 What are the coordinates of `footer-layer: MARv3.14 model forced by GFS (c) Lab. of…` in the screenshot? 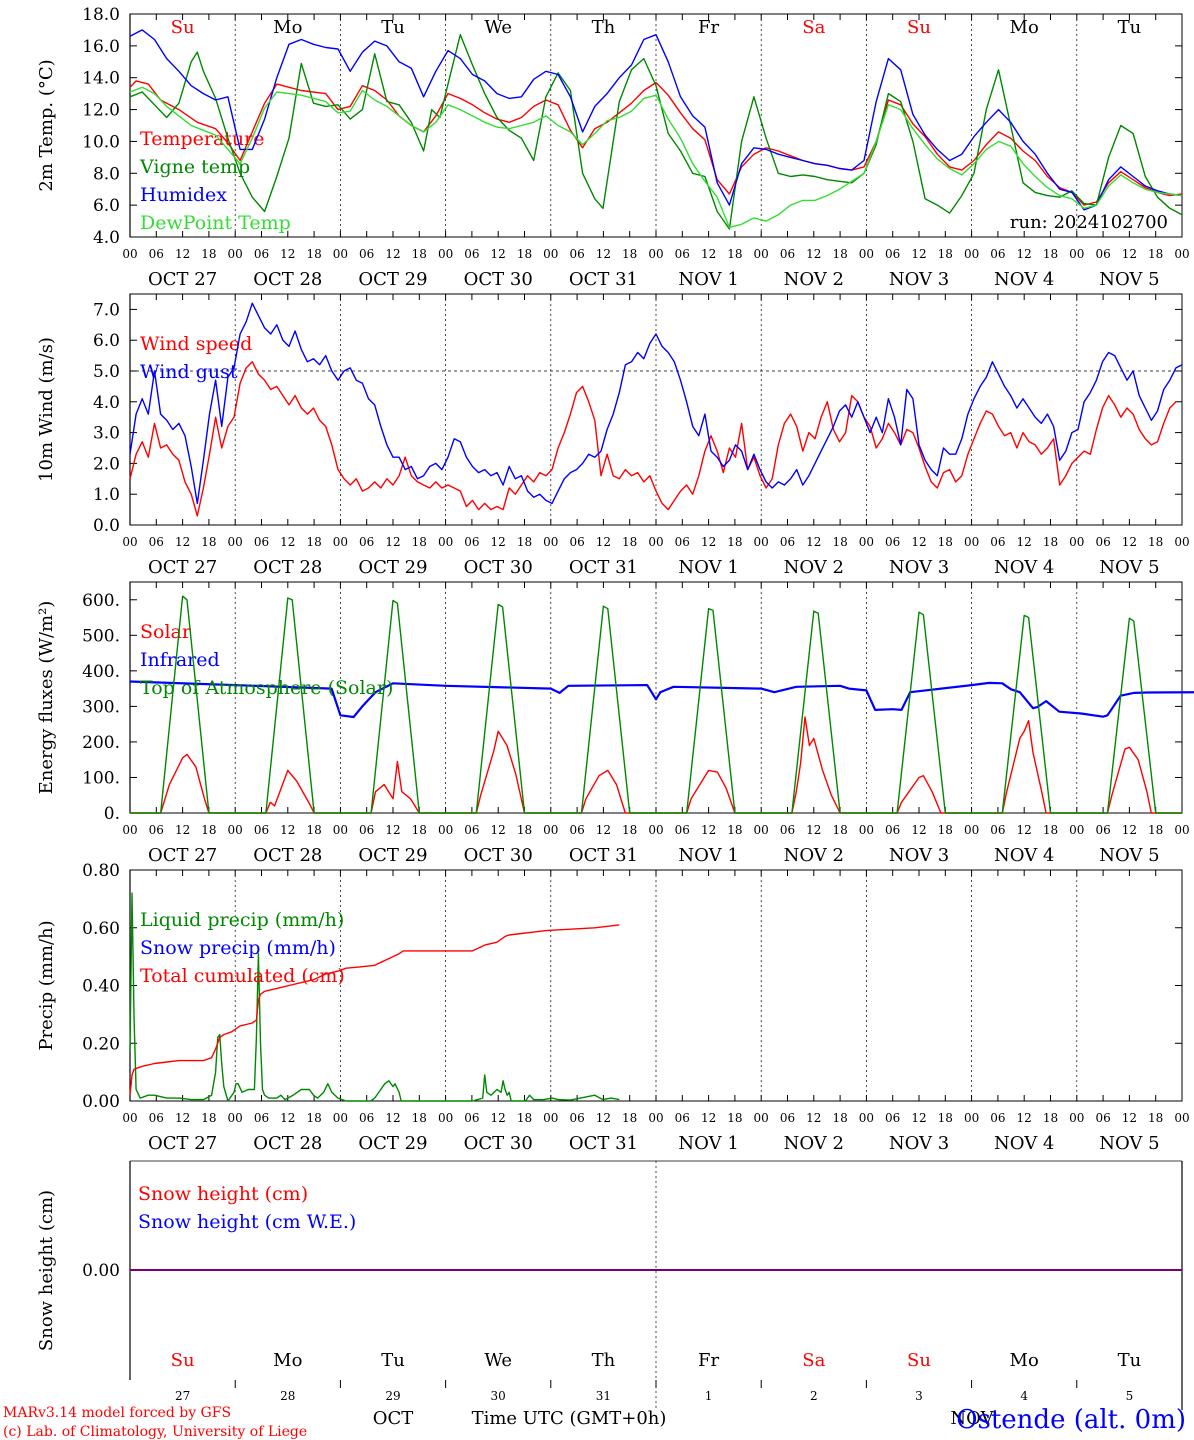 It's located at (594, 1422).